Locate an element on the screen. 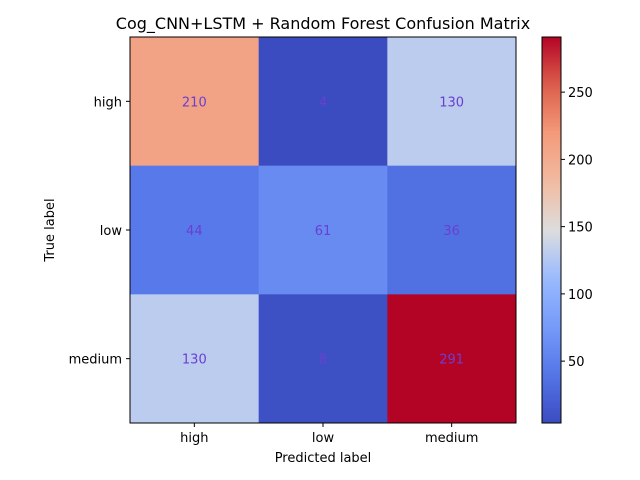  cell-value-label: 291 is located at coordinates (451, 360).